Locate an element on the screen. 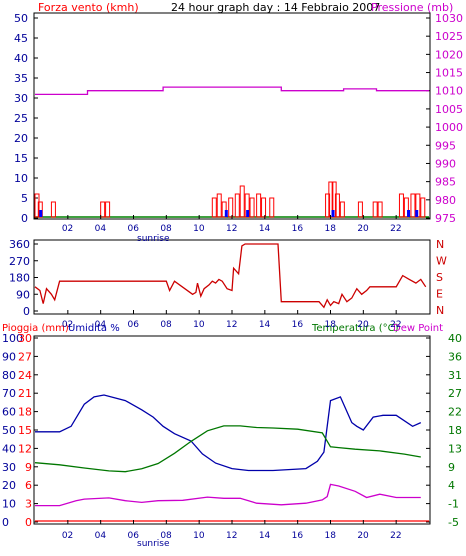  temperature-title: Temperatura (°C) is located at coordinates (355, 328).